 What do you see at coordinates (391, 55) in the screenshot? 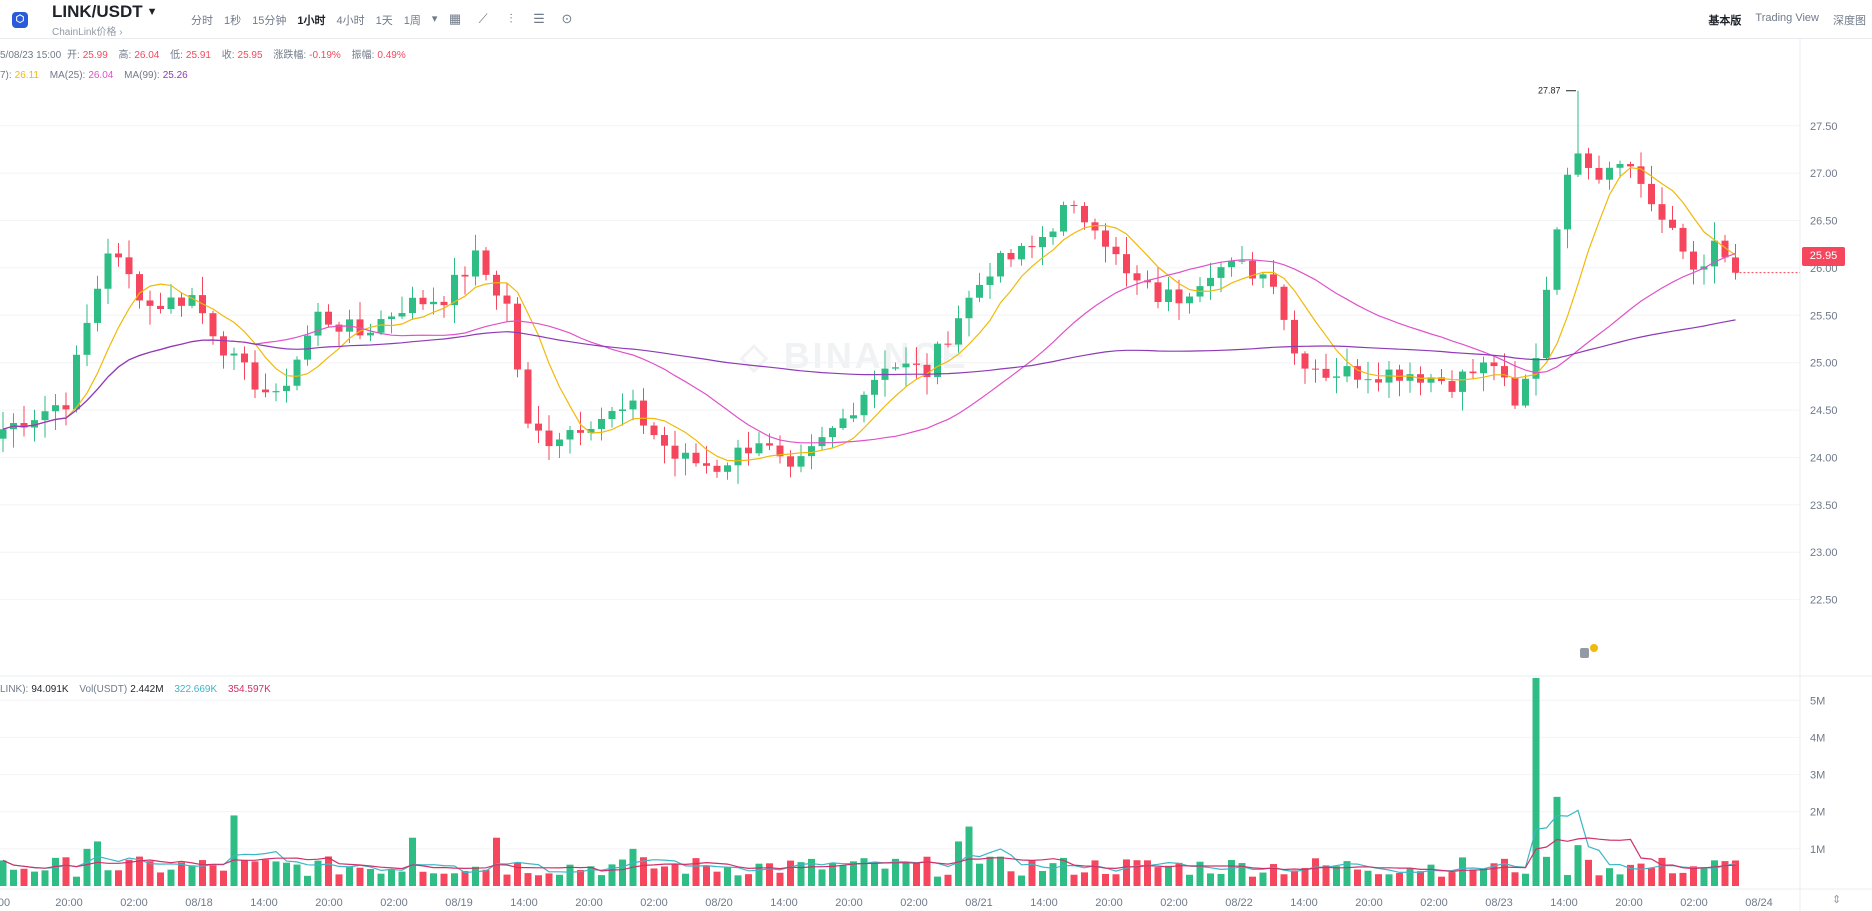
I see `amp-value: 0.49%` at bounding box center [391, 55].